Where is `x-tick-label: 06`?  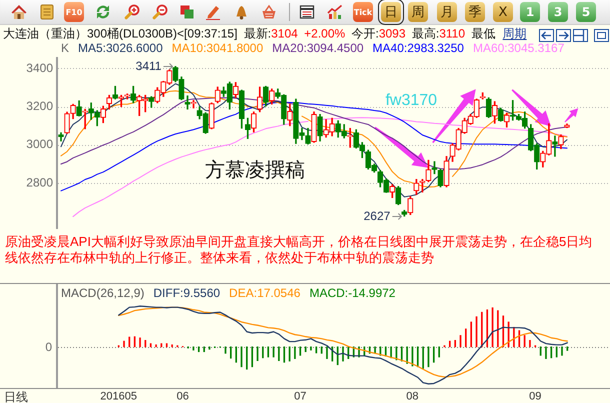 x-tick-label: 06 is located at coordinates (182, 396).